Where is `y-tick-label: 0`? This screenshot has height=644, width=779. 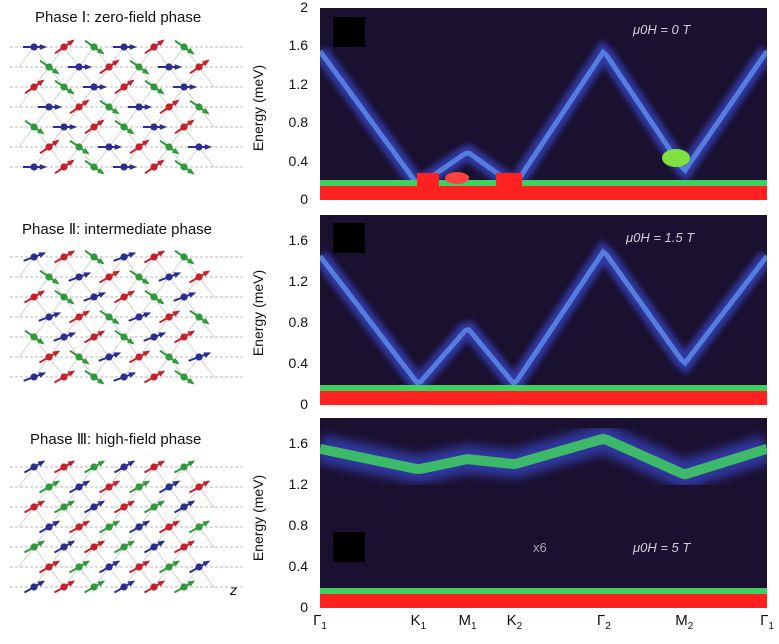
y-tick-label: 0 is located at coordinates (304, 404).